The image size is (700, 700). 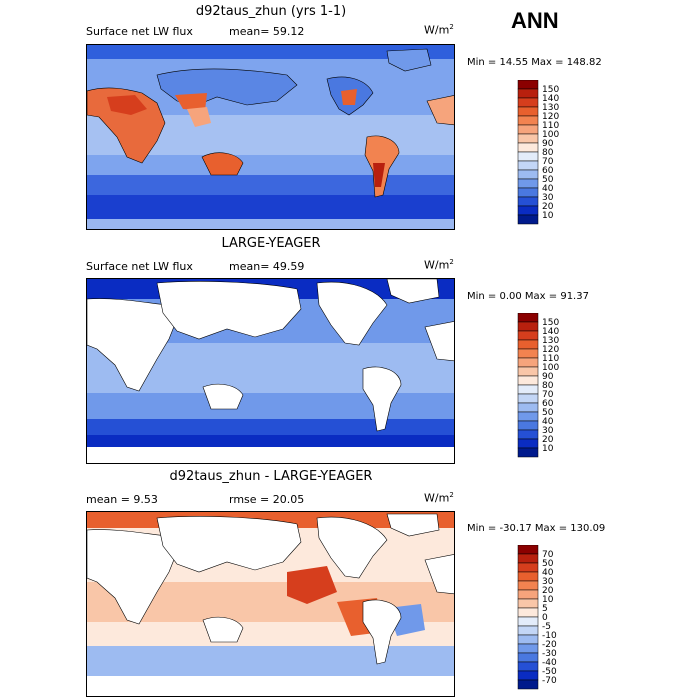 I want to click on colorbar-tick-label: 90, so click(x=548, y=144).